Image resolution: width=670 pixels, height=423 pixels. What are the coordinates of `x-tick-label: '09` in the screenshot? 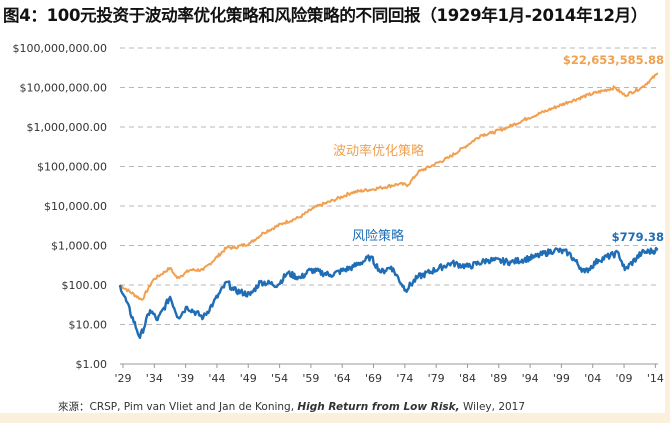 It's located at (624, 378).